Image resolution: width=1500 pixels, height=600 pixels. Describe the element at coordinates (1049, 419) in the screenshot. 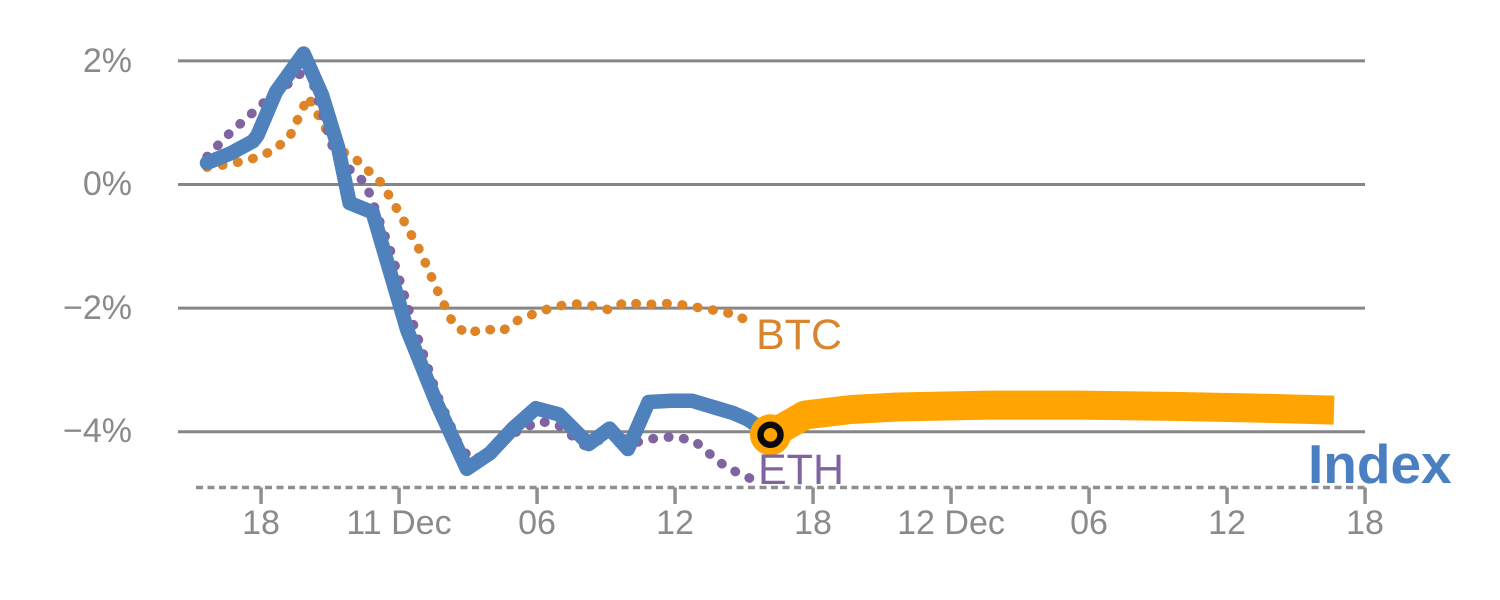

I see `index-projection-series-line` at that location.